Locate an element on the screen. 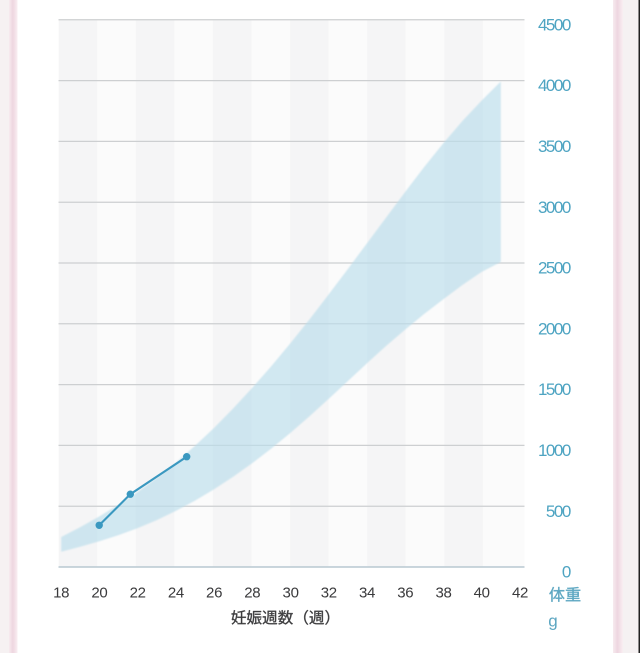 The image size is (640, 653). svg-text: g is located at coordinates (552, 620).